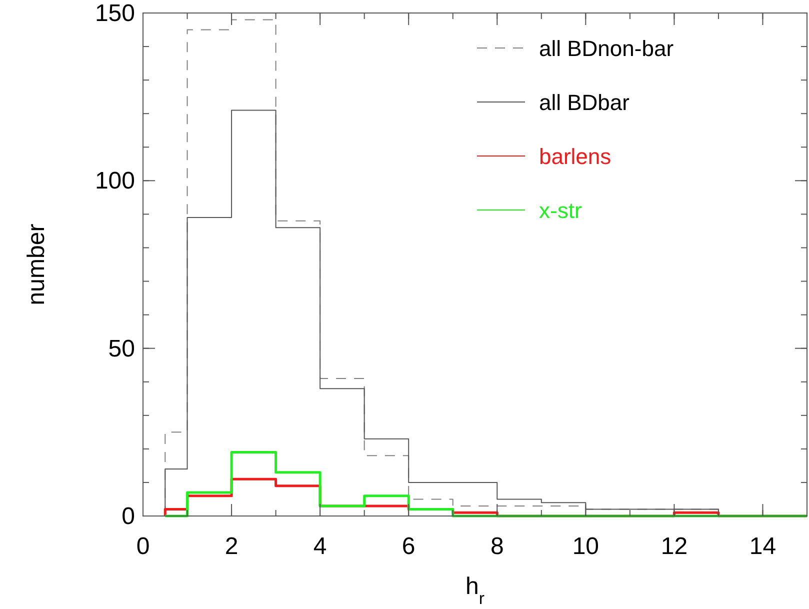  What do you see at coordinates (497, 546) in the screenshot?
I see `x-tick-label: 8` at bounding box center [497, 546].